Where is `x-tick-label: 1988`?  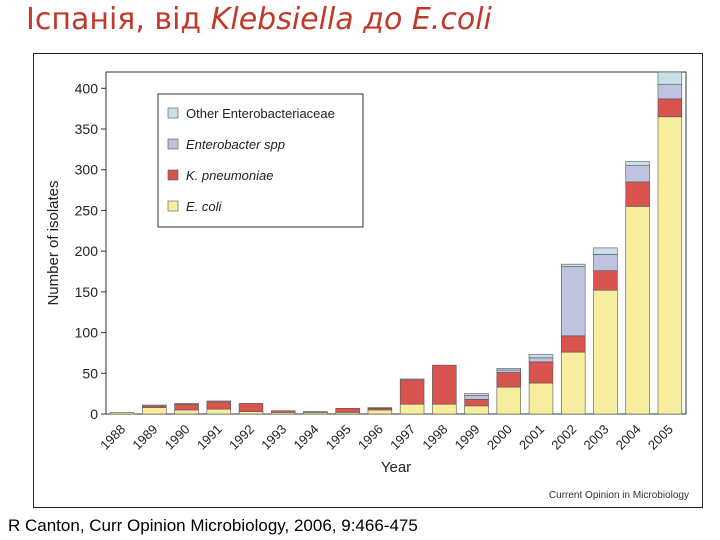
x-tick-label: 1988 is located at coordinates (112, 437).